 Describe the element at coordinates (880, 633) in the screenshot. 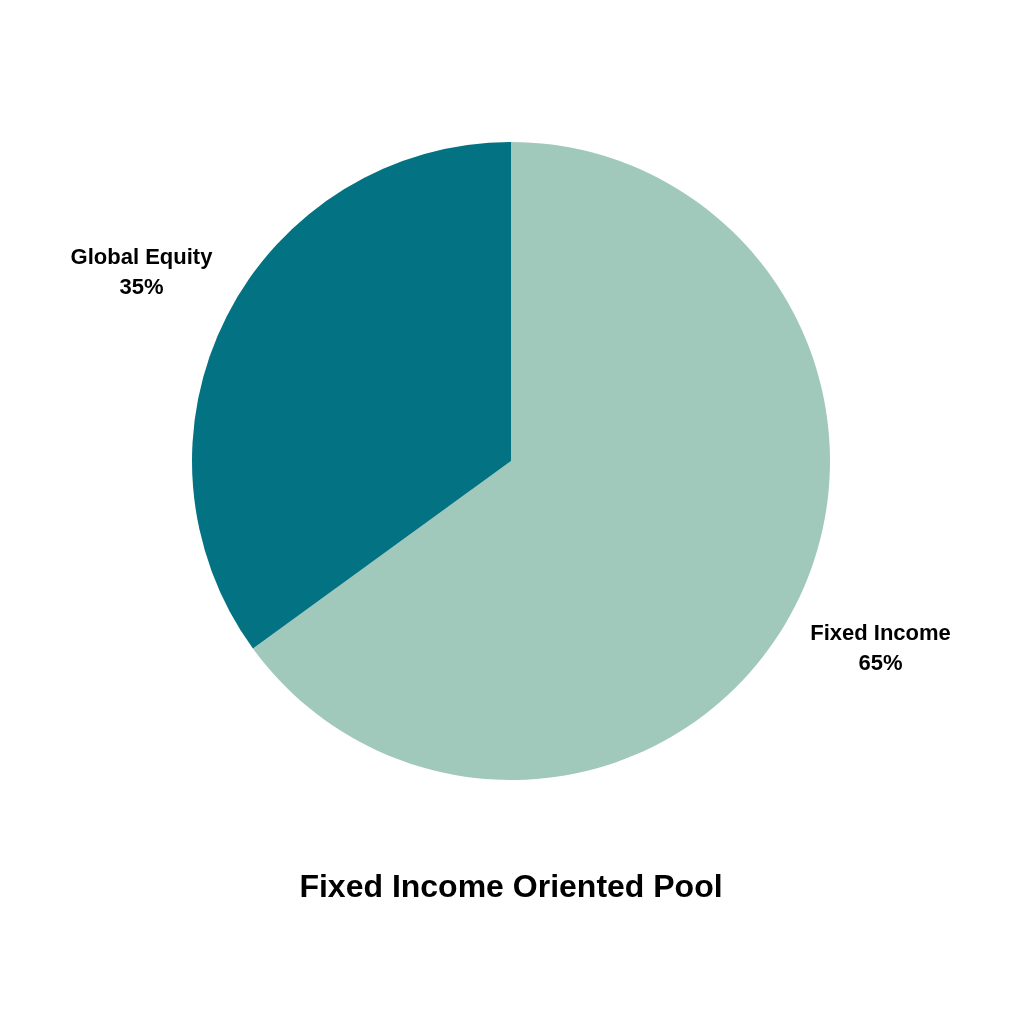

I see `slice-label: Fixed Income` at that location.